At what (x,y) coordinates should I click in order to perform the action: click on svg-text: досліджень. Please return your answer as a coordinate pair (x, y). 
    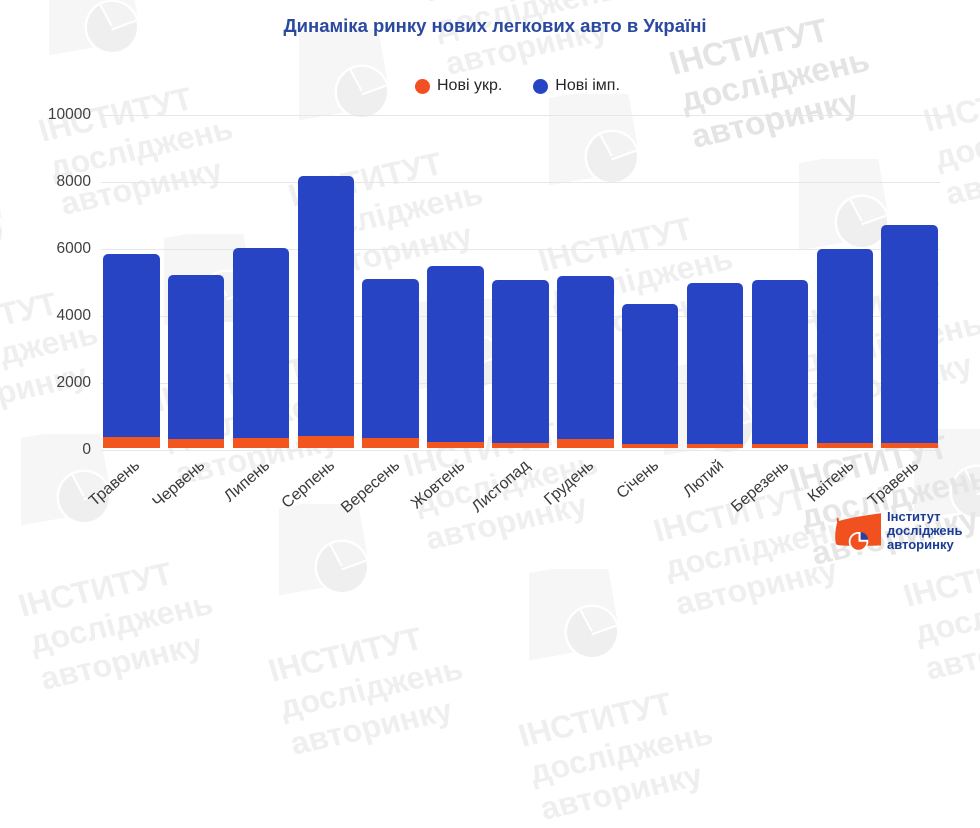
    Looking at the image, I should click on (925, 530).